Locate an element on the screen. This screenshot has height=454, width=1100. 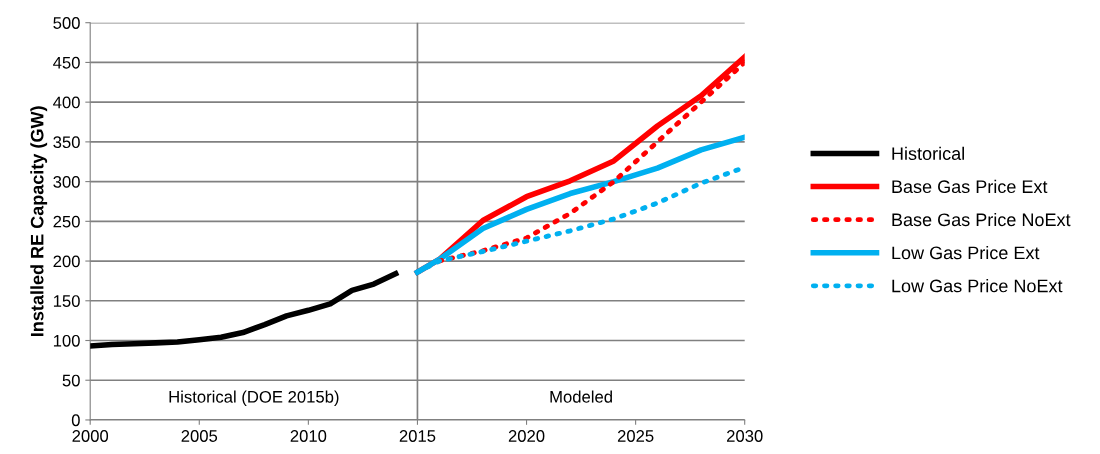
y-tick-label: 250 is located at coordinates (66, 221).